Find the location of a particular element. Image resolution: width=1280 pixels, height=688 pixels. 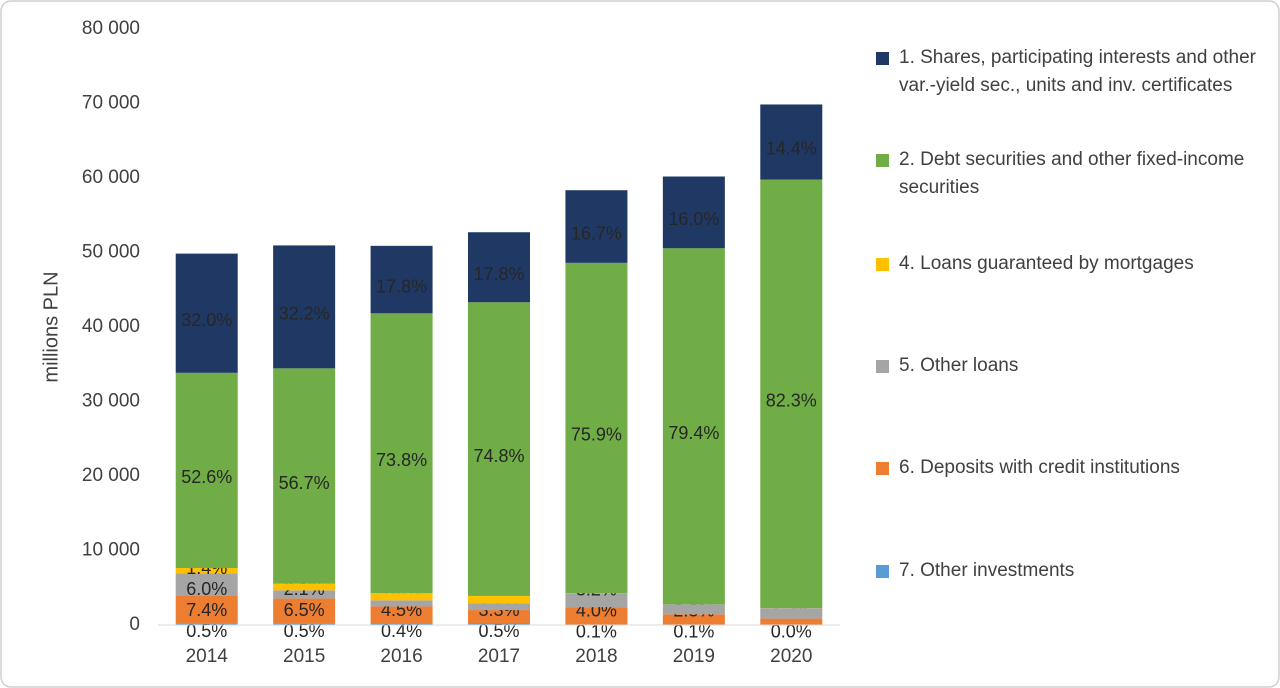

legend-item: 4. Loans guaranteed by mortgages is located at coordinates (1035, 264).